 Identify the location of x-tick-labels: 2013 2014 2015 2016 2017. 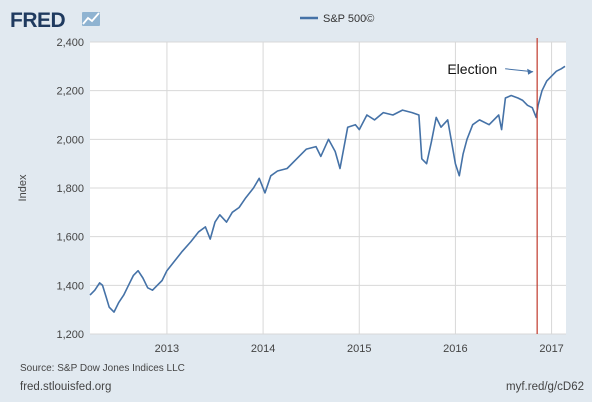
(359, 349).